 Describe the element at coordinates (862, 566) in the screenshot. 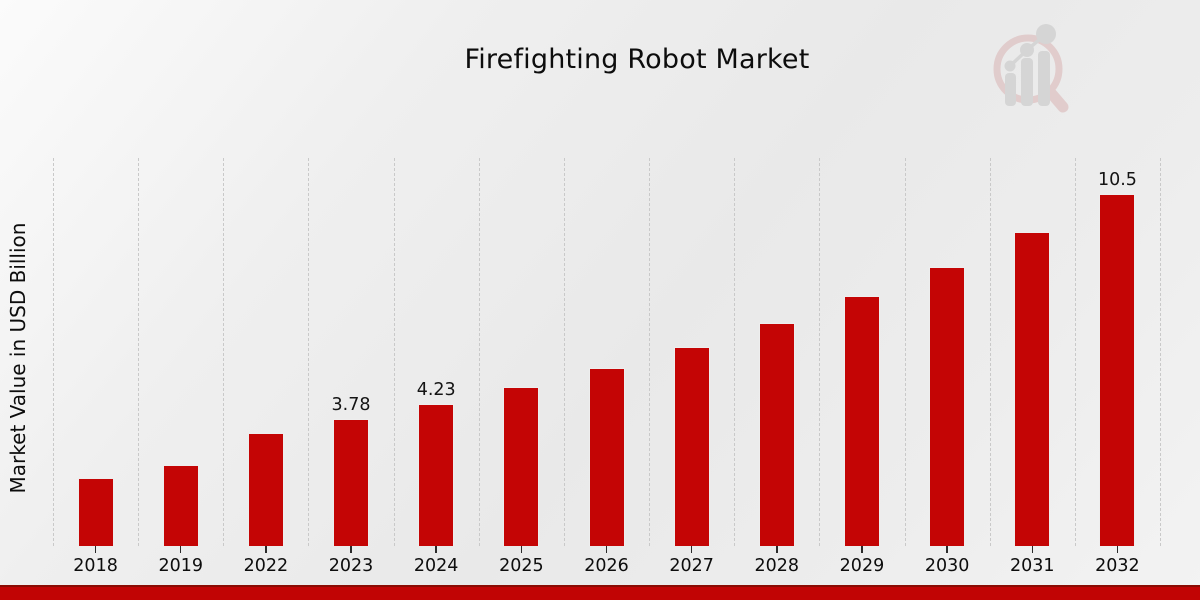

I see `x-tick-label-2029: 2029` at that location.